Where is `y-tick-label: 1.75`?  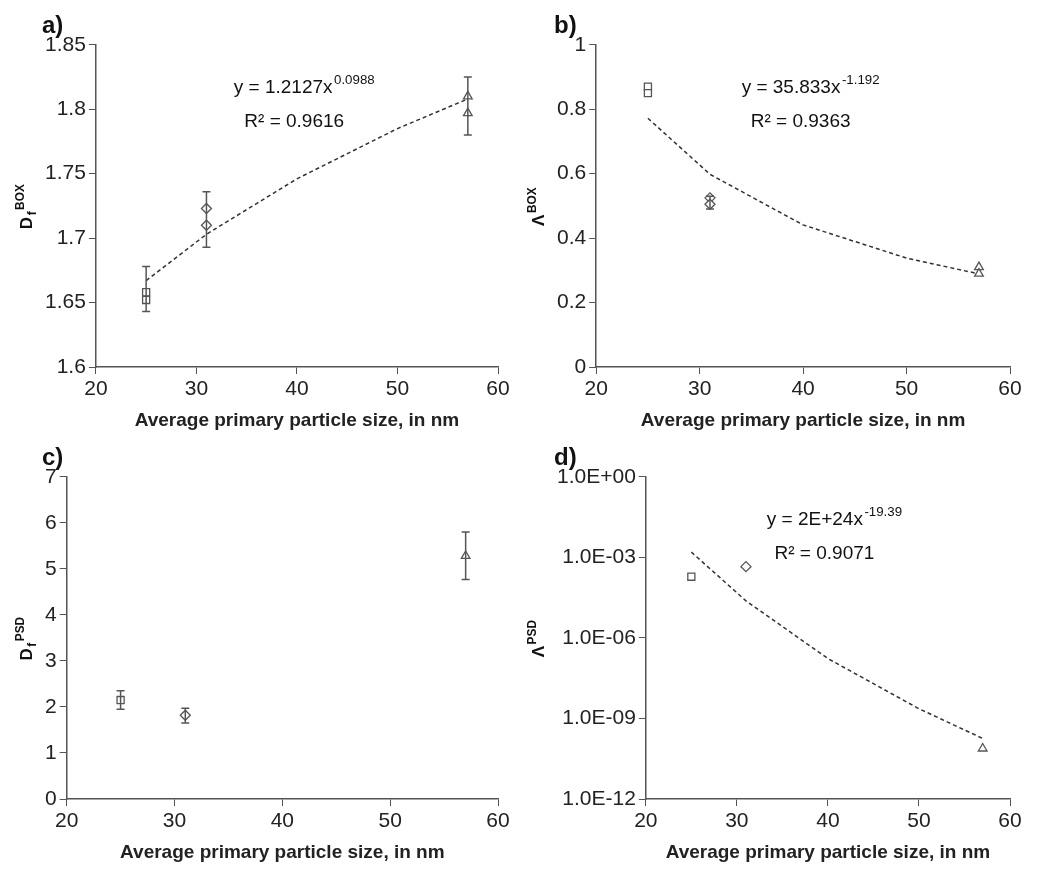 y-tick-label: 1.75 is located at coordinates (65, 172).